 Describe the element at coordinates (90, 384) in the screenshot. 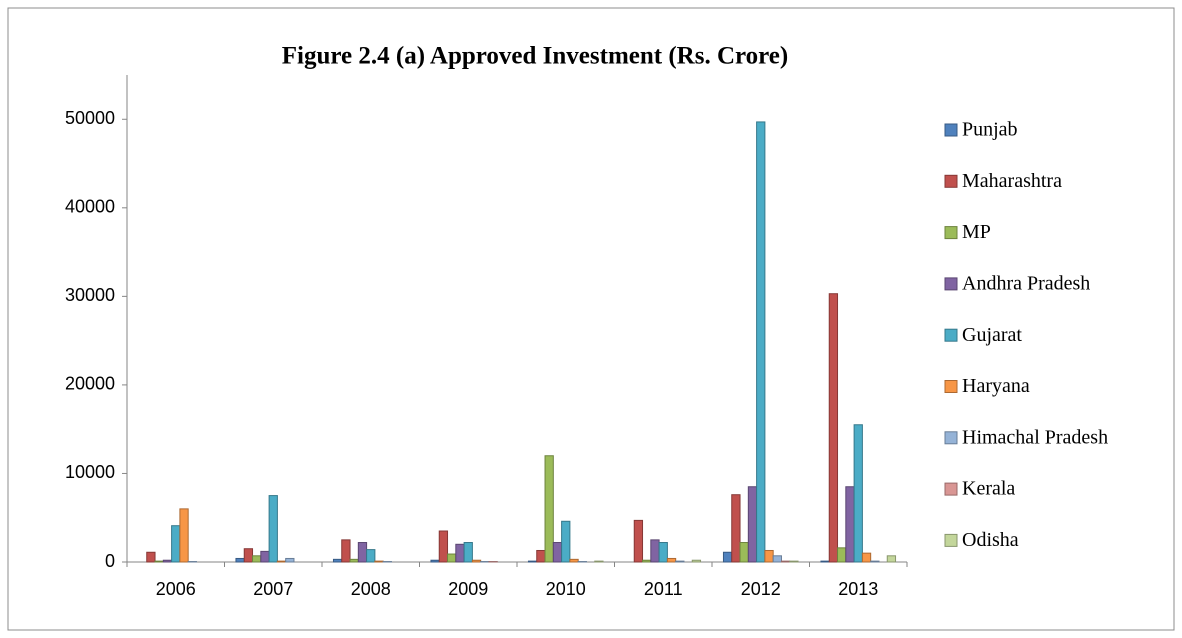

I see `y-tick-label: 20000` at that location.